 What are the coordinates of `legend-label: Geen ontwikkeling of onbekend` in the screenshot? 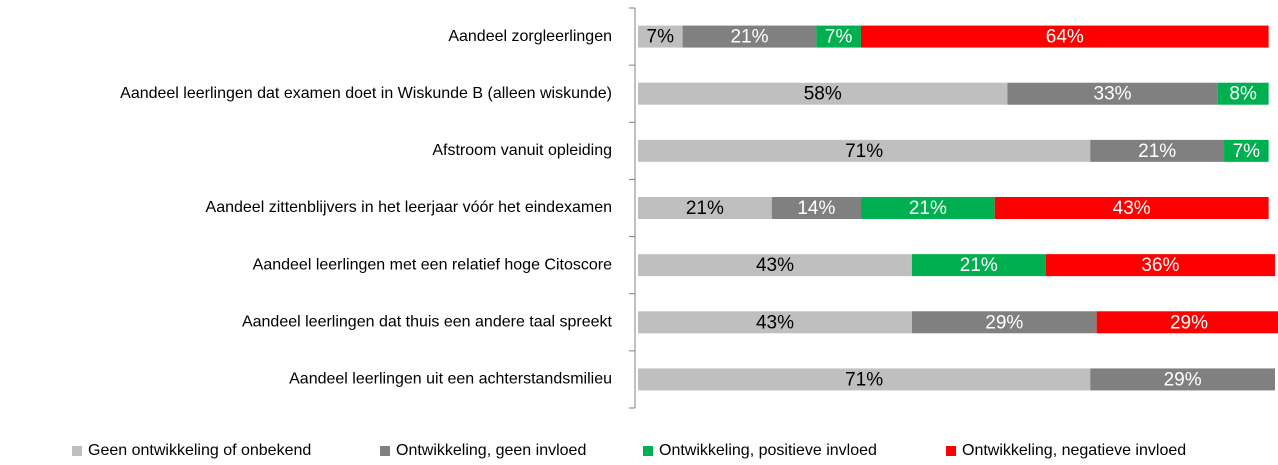 It's located at (199, 450).